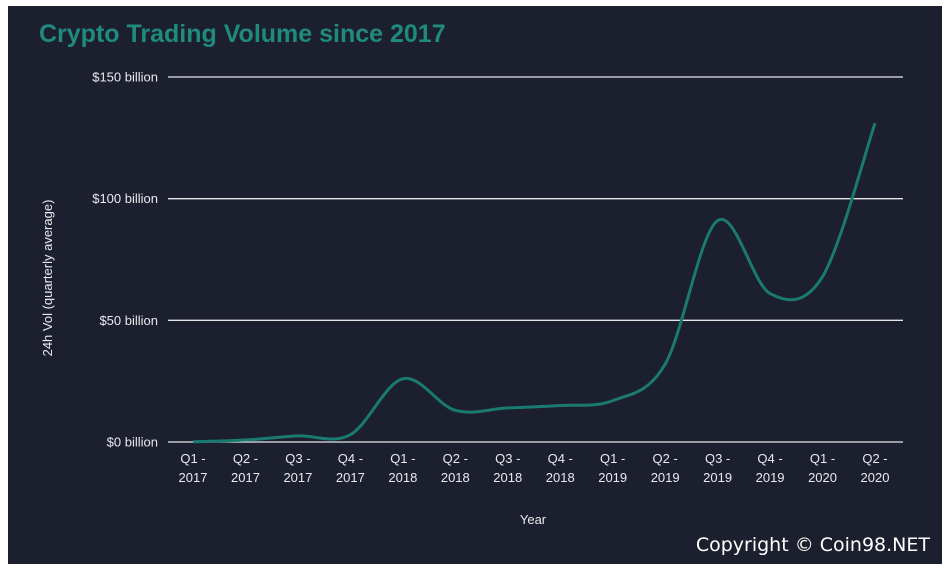 The width and height of the screenshot is (950, 570). What do you see at coordinates (770, 468) in the screenshot?
I see `x-tick-label: Q4 -2019` at bounding box center [770, 468].